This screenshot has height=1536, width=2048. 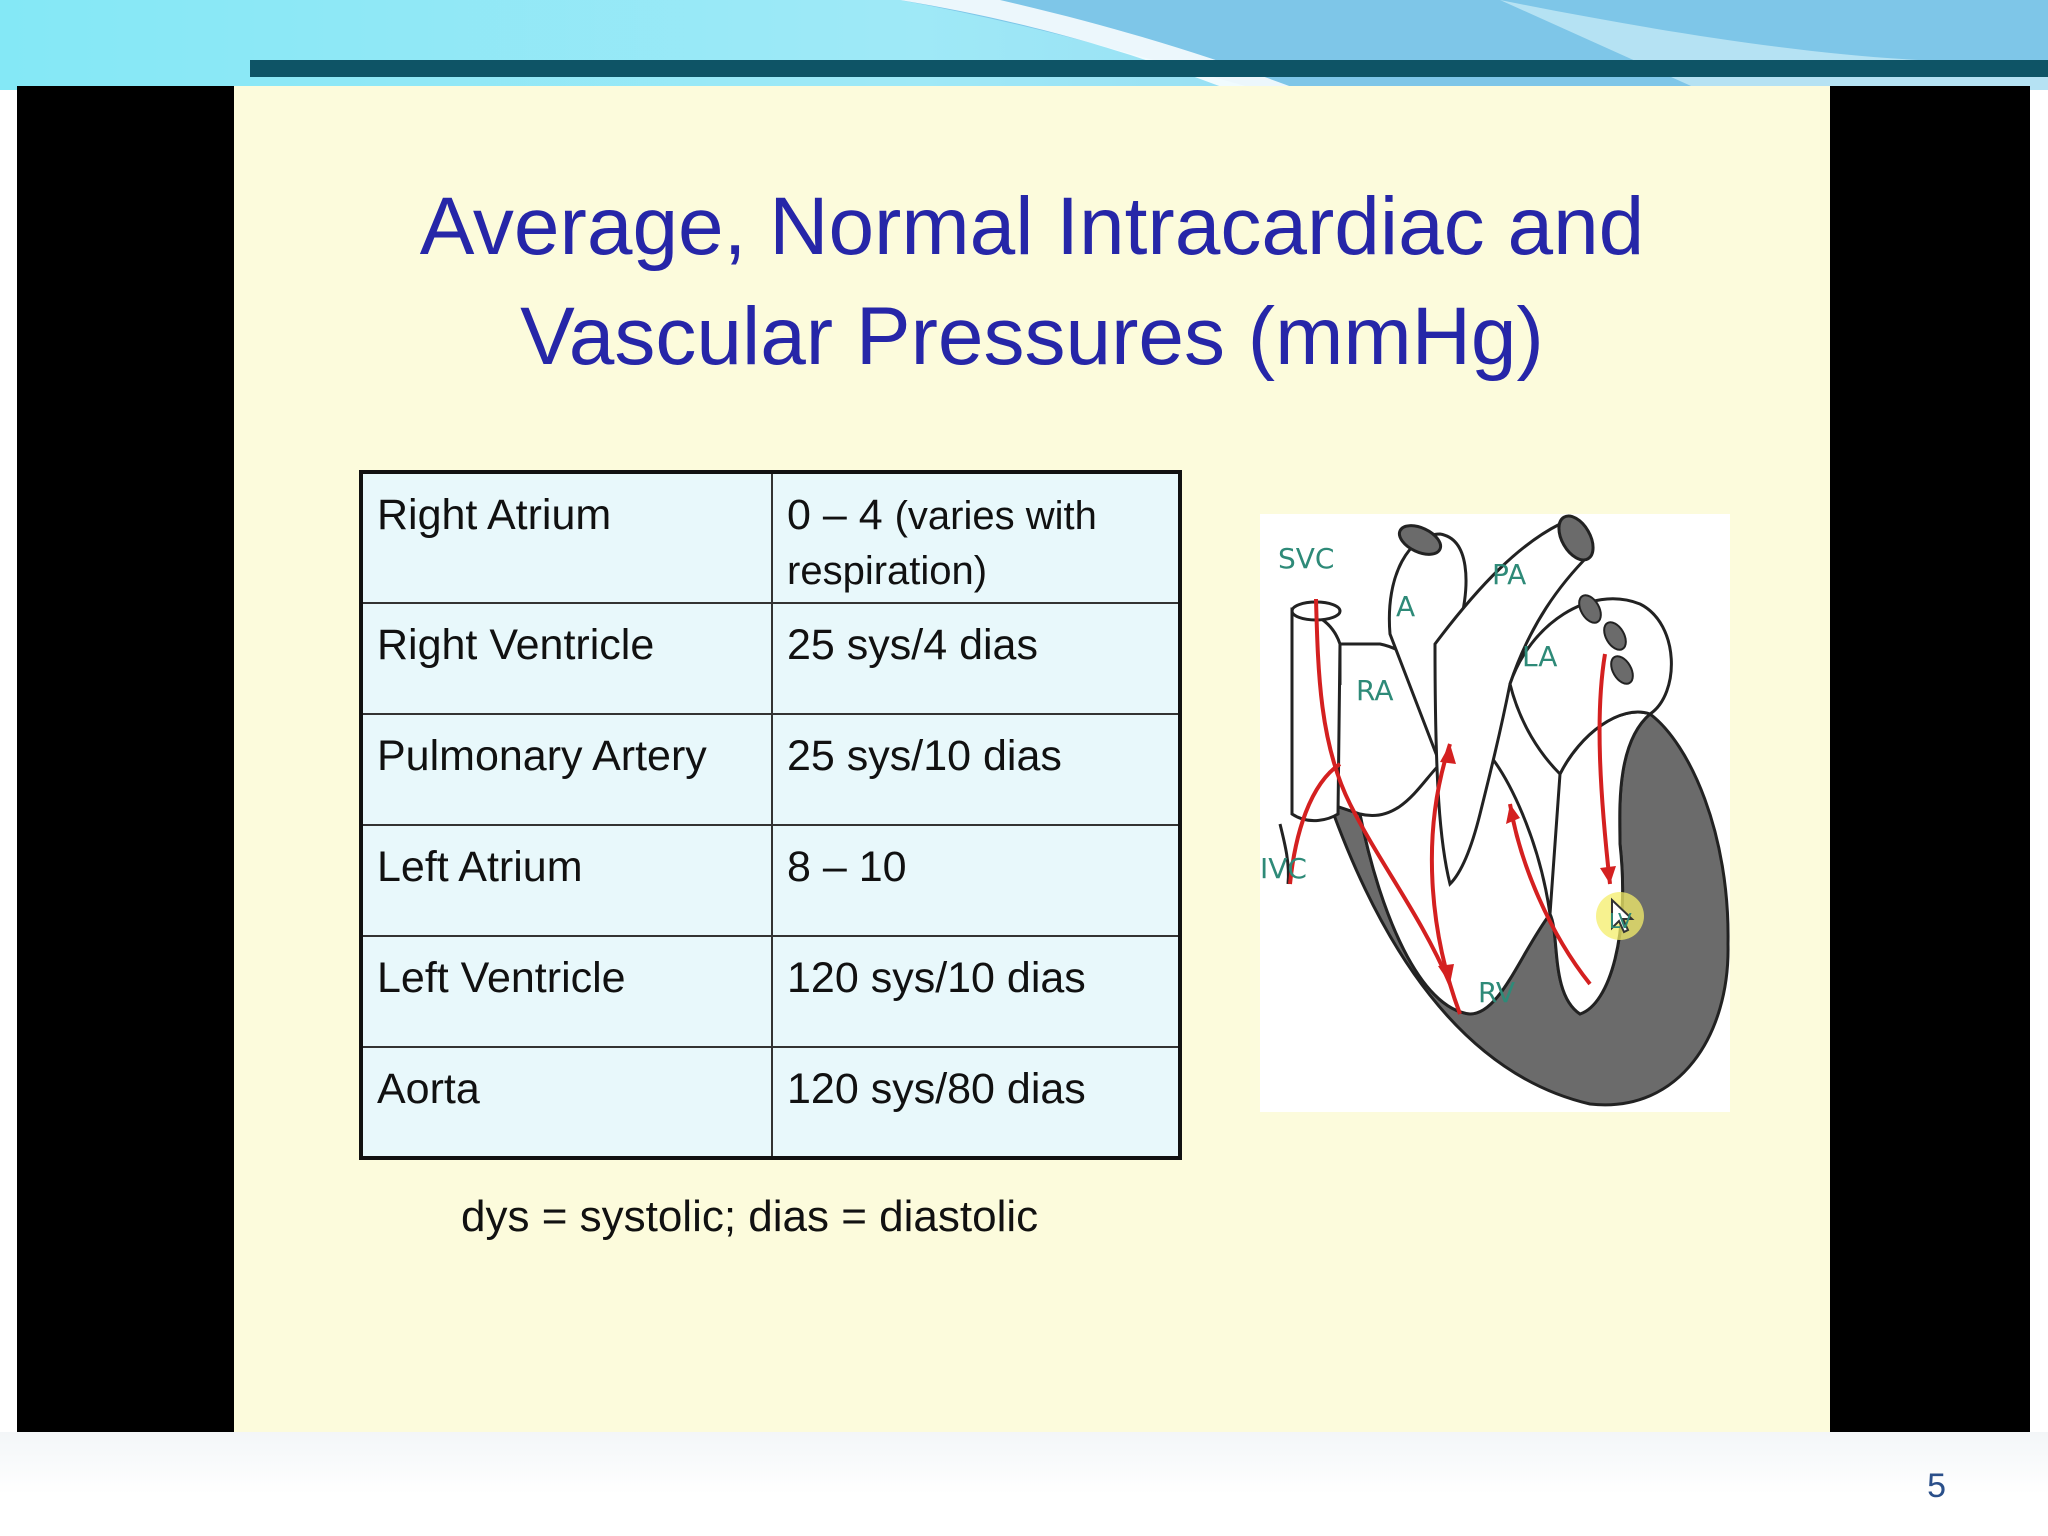 I want to click on site-cell: Left Atrium, so click(x=566, y=880).